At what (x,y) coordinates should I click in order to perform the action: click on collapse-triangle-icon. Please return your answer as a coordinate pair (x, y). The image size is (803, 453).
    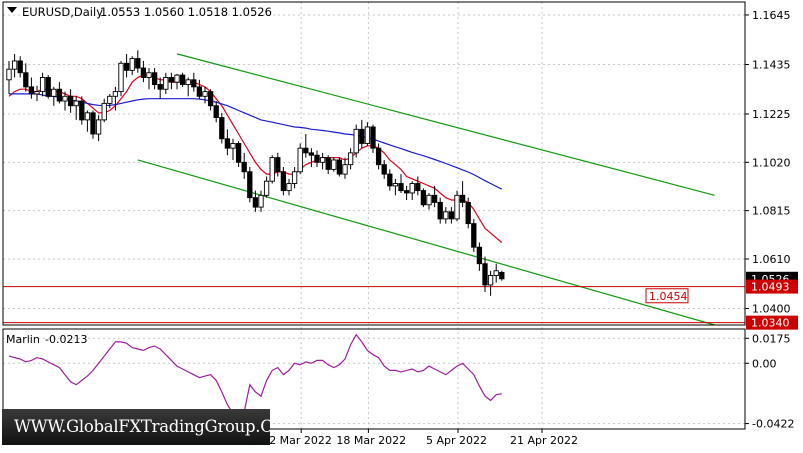
    Looking at the image, I should click on (12, 10).